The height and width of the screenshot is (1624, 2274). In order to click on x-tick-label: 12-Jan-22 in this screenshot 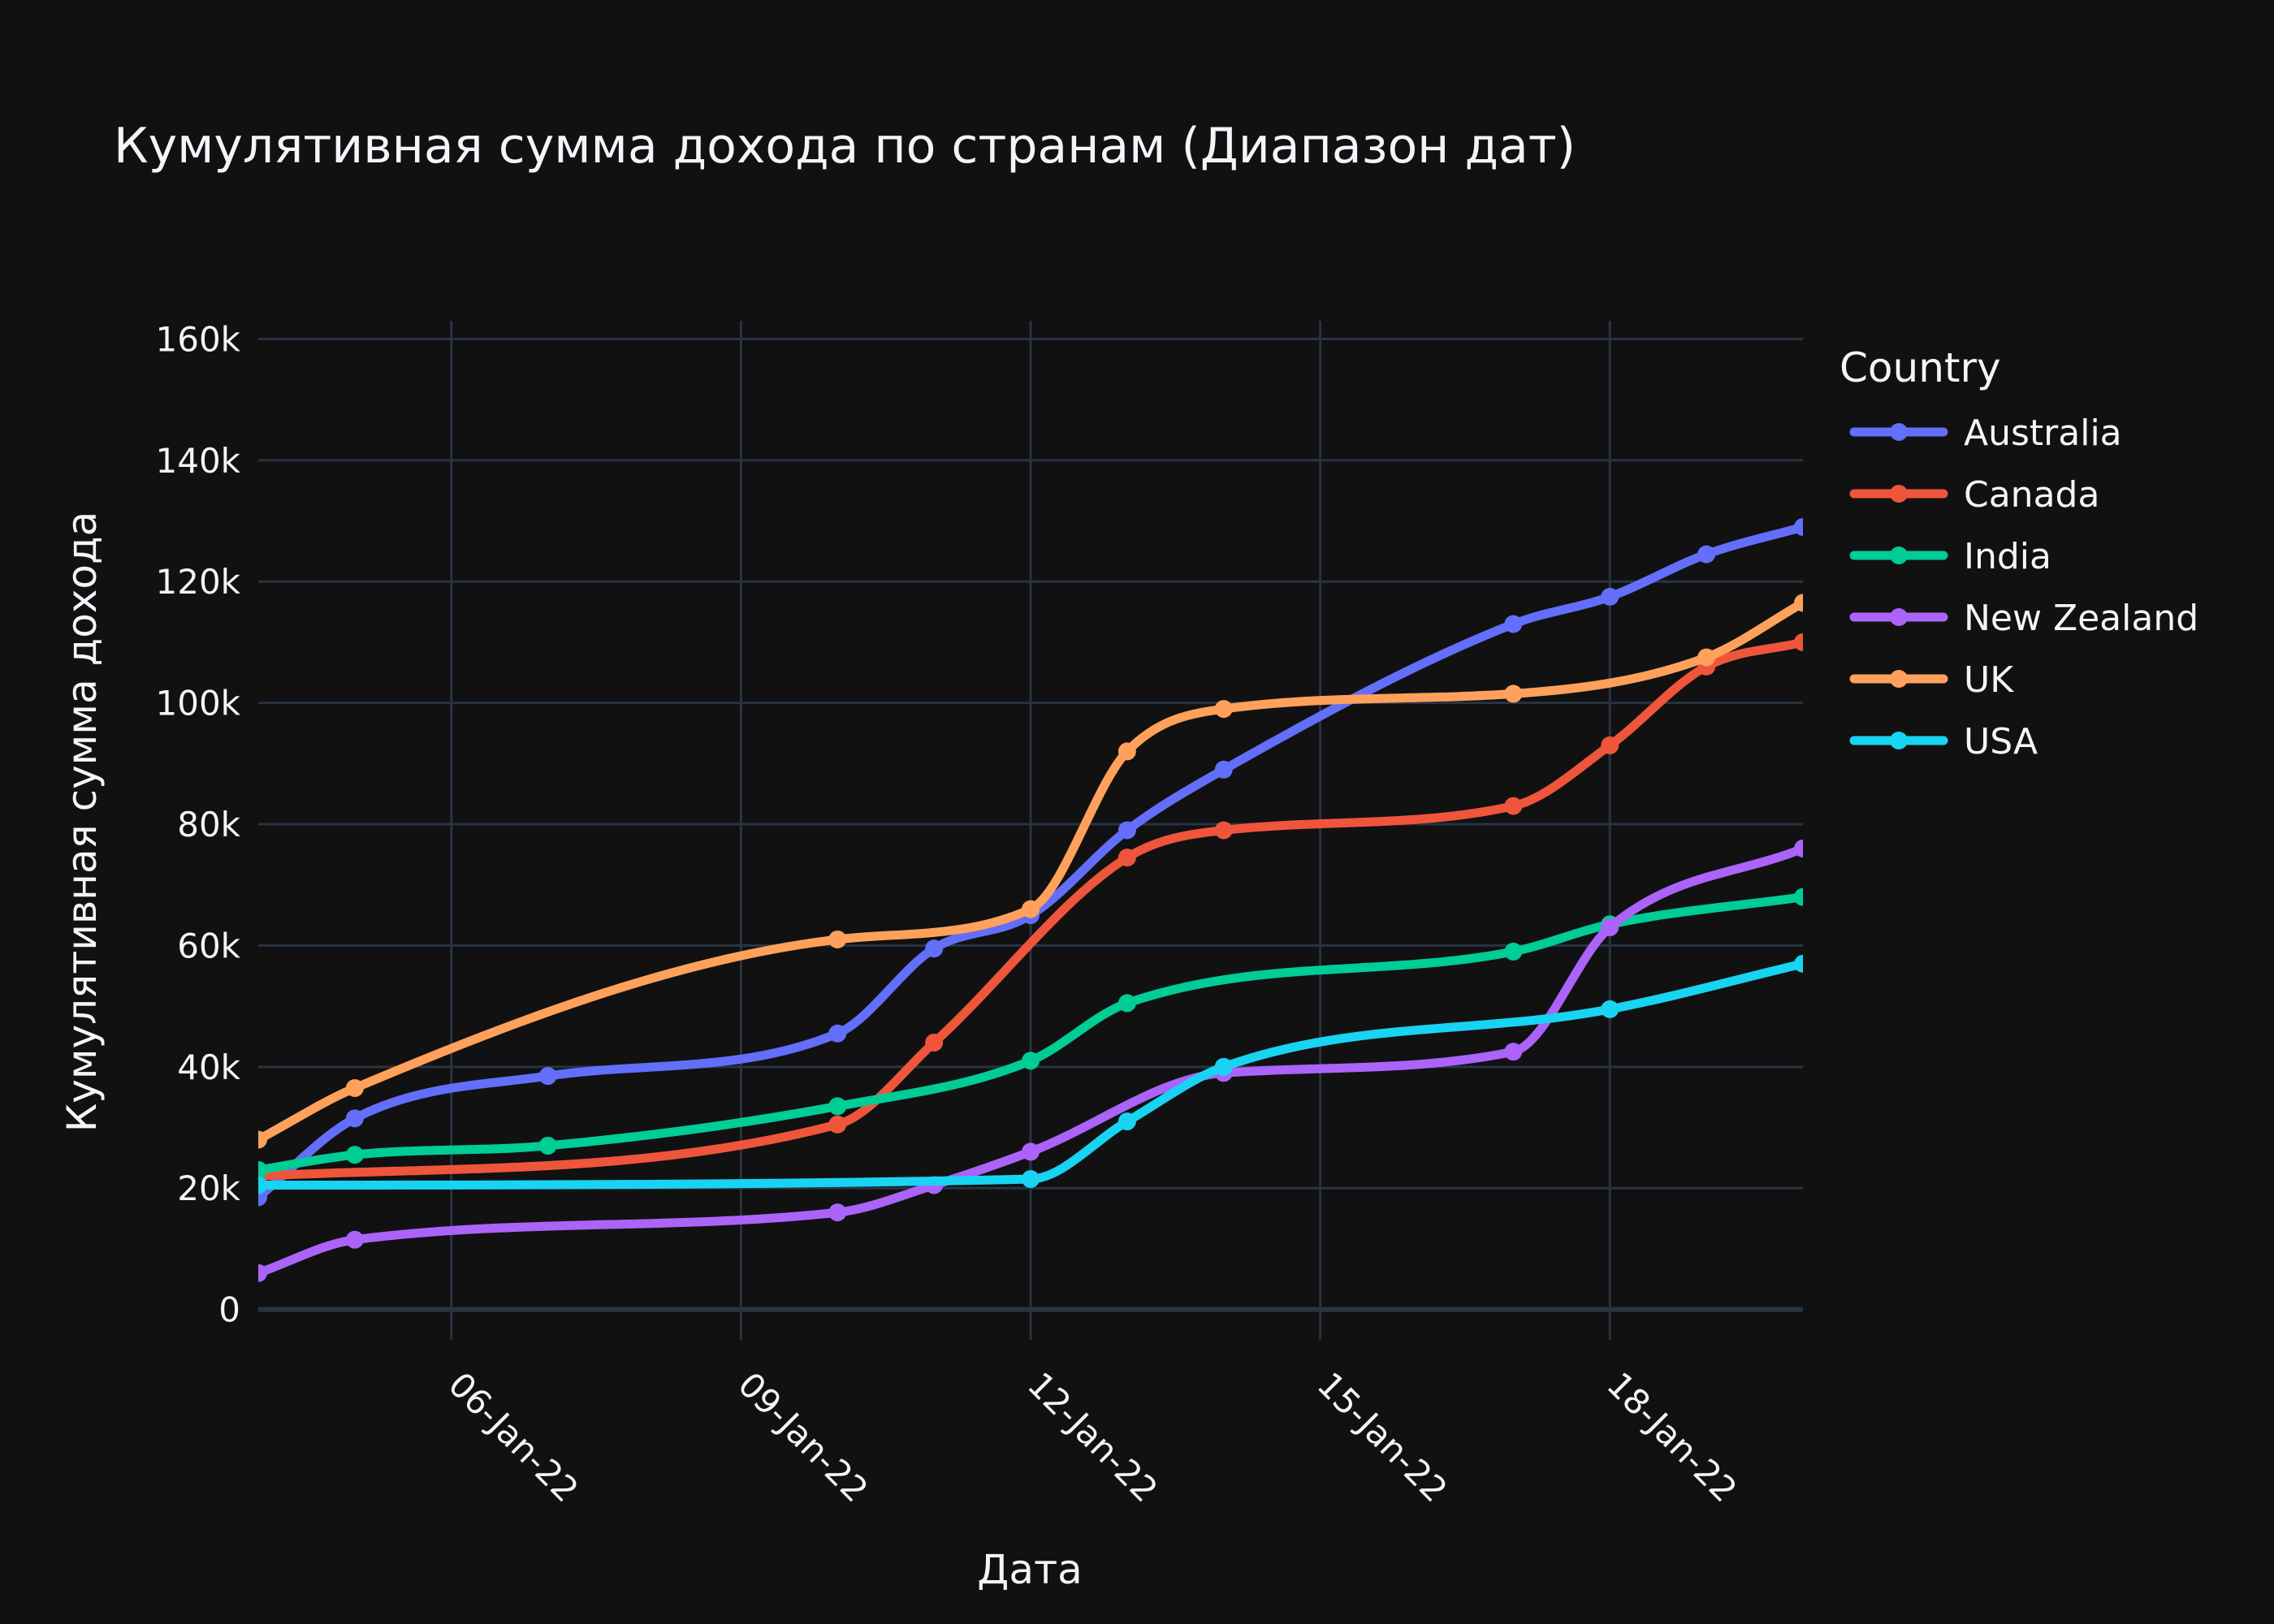, I will do `click(1093, 1437)`.